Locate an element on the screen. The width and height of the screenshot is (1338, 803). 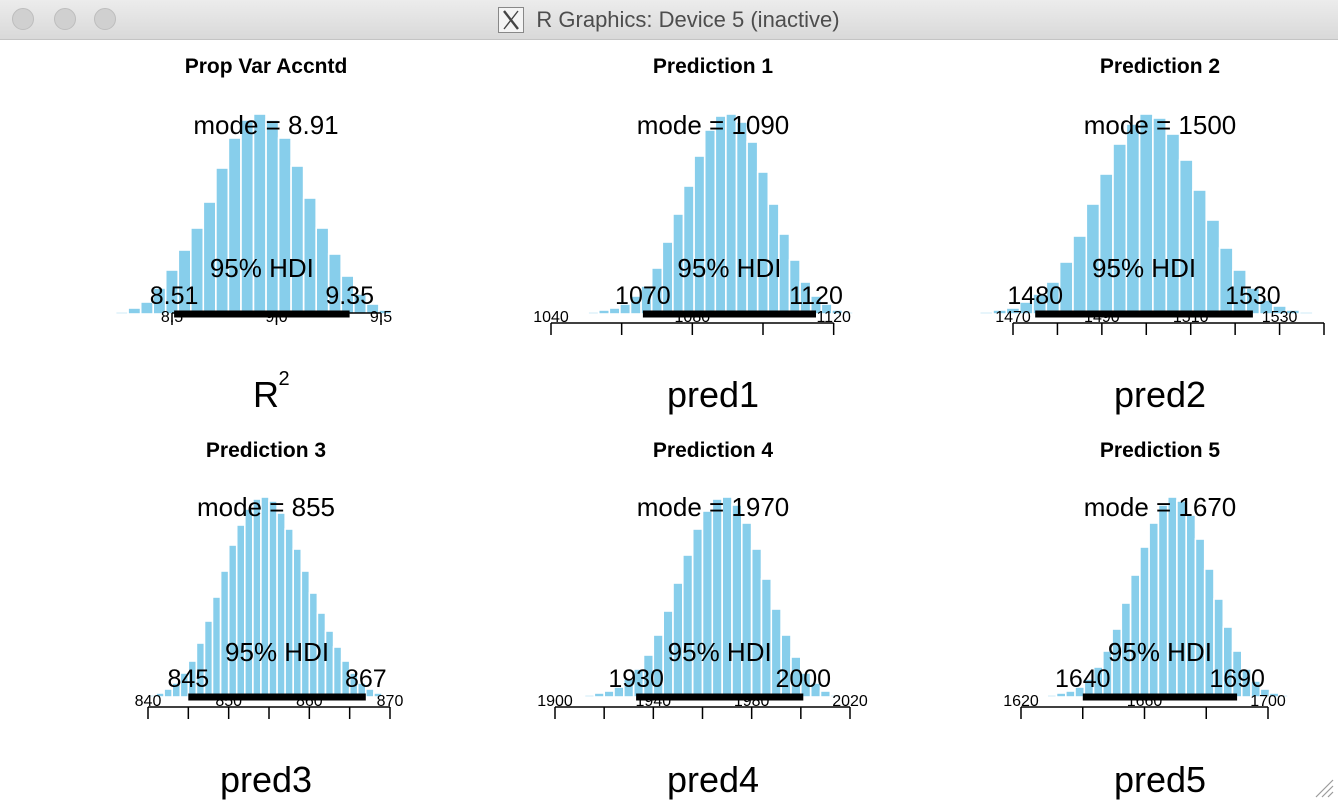
x-tick-label: 1530 is located at coordinates (1280, 317).